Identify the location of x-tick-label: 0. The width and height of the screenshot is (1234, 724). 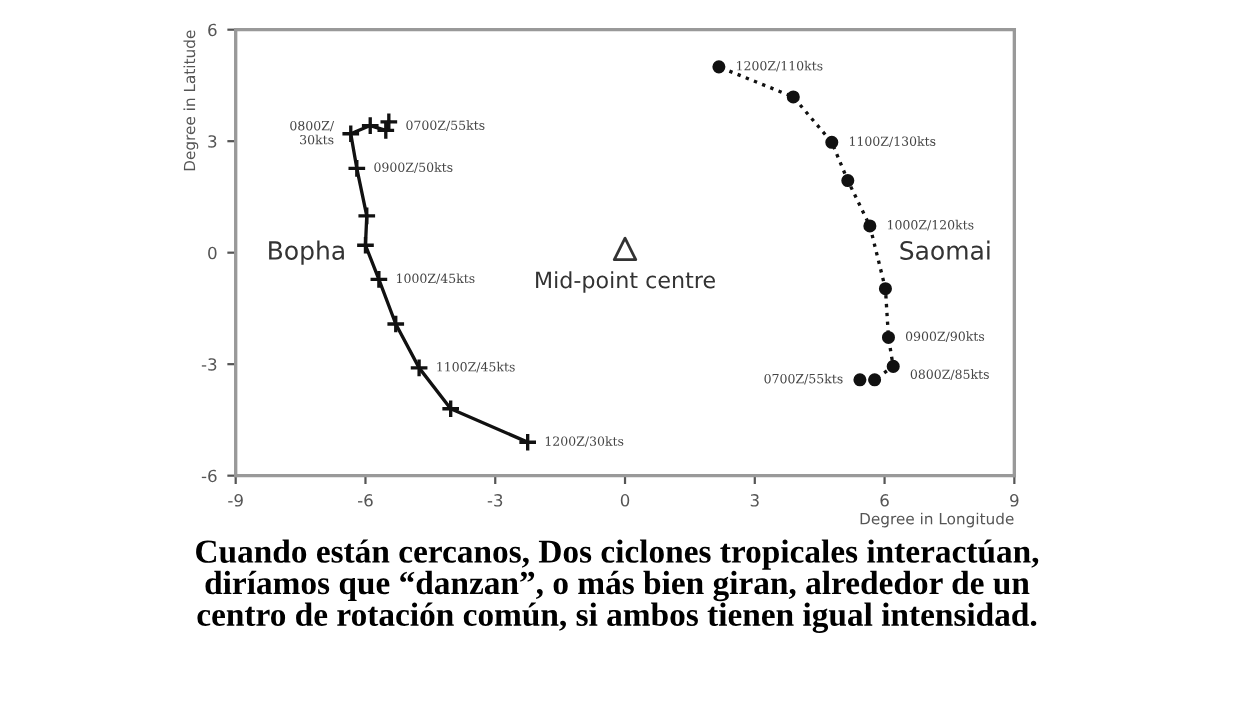
(625, 500).